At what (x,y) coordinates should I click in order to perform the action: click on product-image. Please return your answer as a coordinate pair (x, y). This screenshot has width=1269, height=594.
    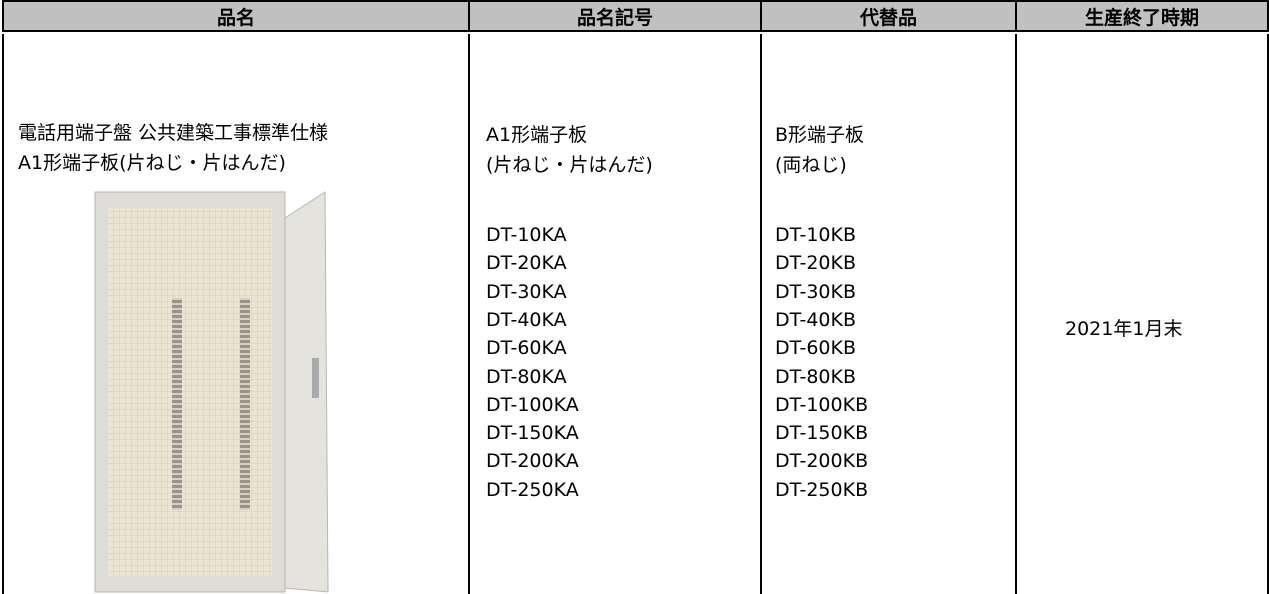
    Looking at the image, I should click on (211, 392).